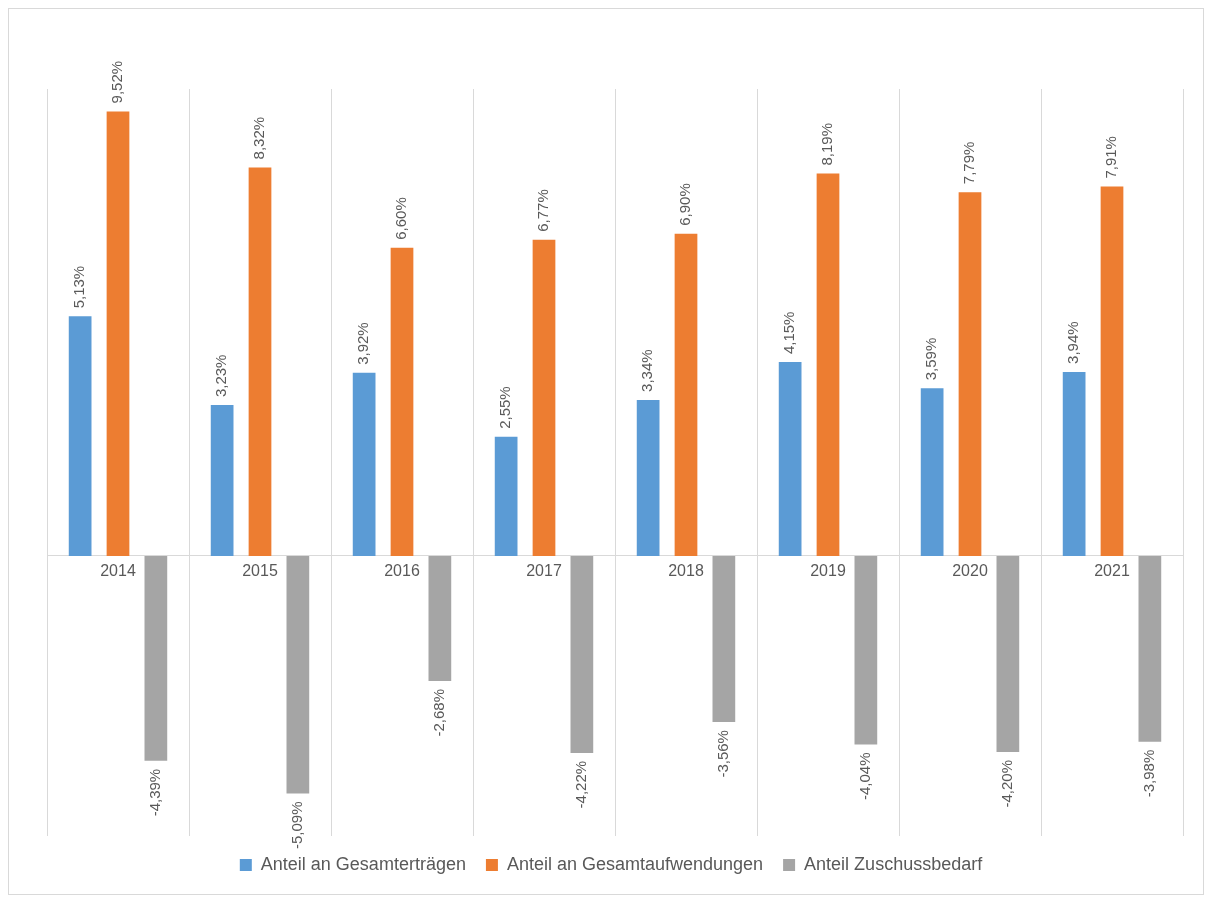 The width and height of the screenshot is (1212, 903). Describe the element at coordinates (894, 863) in the screenshot. I see `legend-label: Anteil Zuschussbedarf` at that location.